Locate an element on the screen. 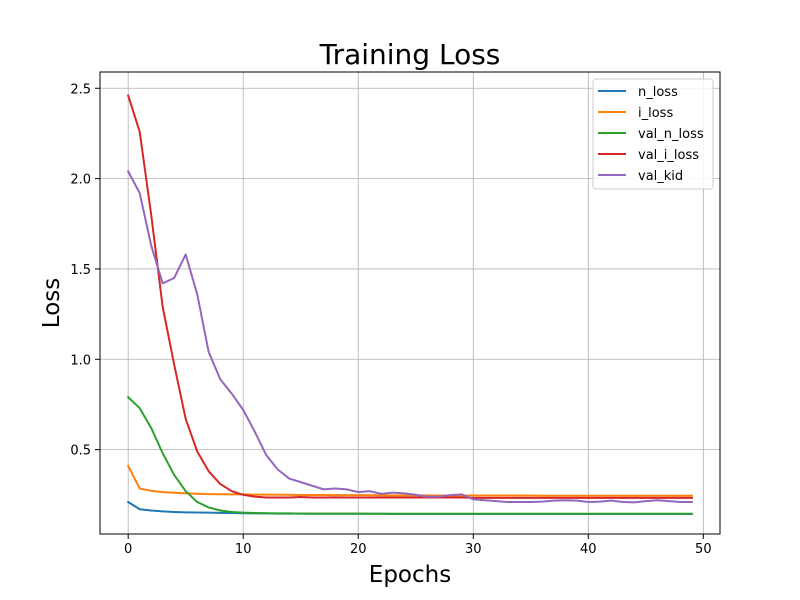 The height and width of the screenshot is (600, 800). y-axis-label: Loss is located at coordinates (52, 303).